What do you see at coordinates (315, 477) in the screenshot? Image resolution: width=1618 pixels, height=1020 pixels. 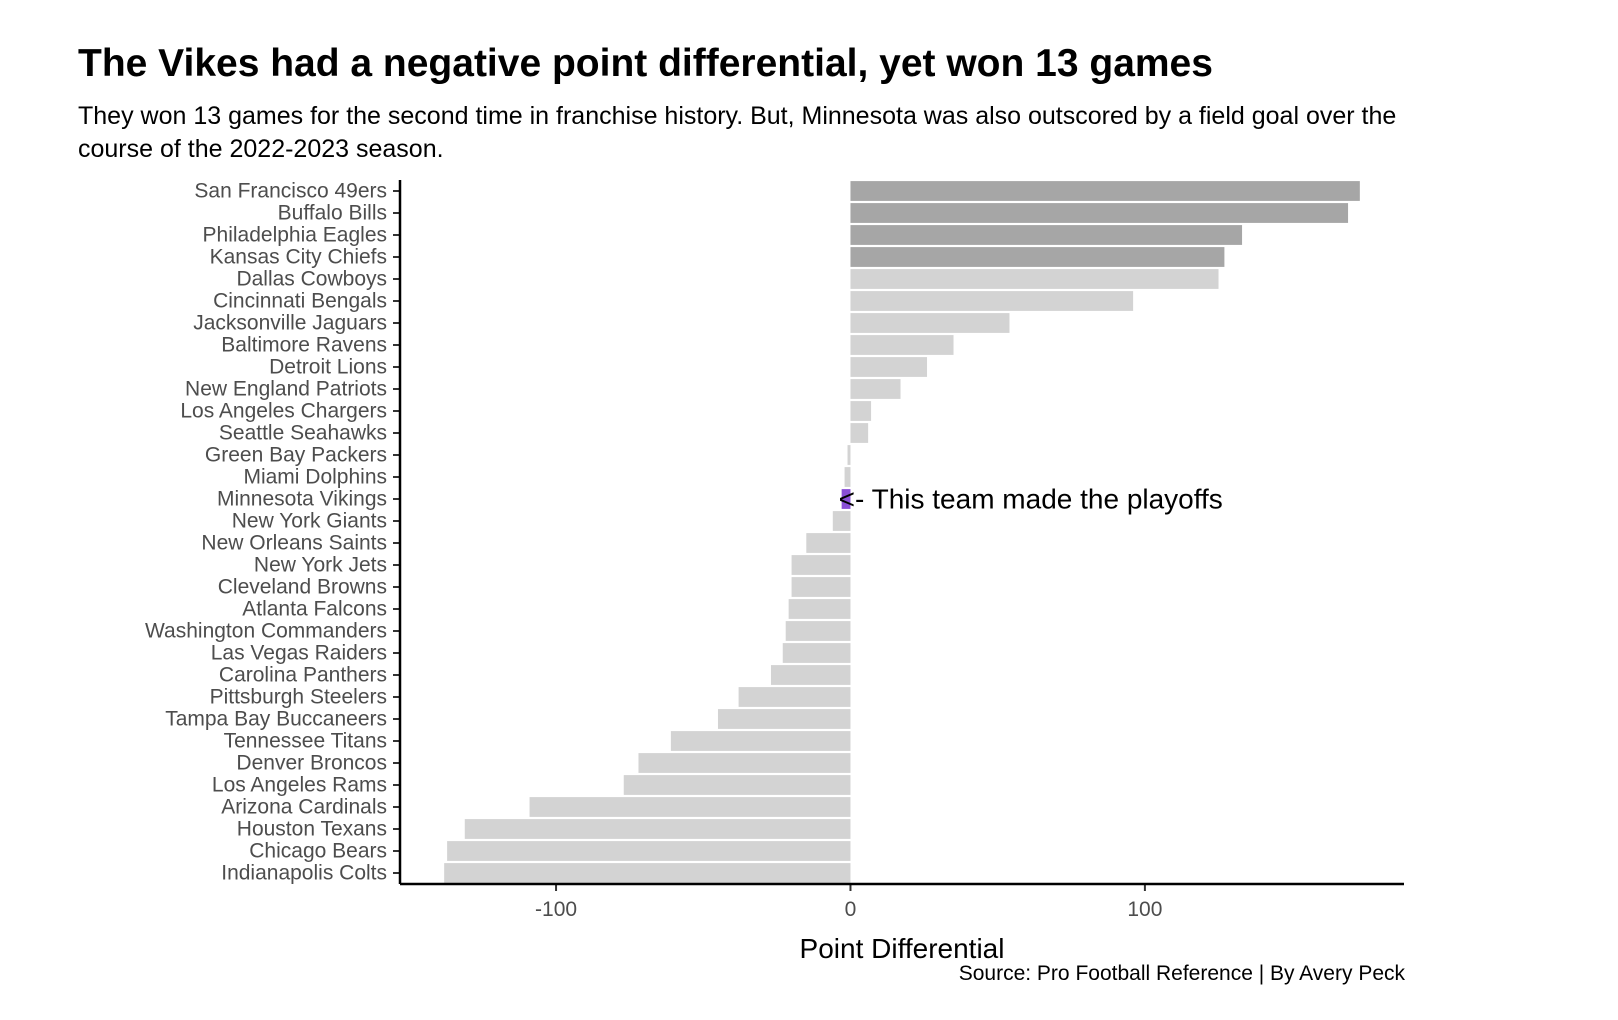 I see `category-label: Miami Dolphins` at bounding box center [315, 477].